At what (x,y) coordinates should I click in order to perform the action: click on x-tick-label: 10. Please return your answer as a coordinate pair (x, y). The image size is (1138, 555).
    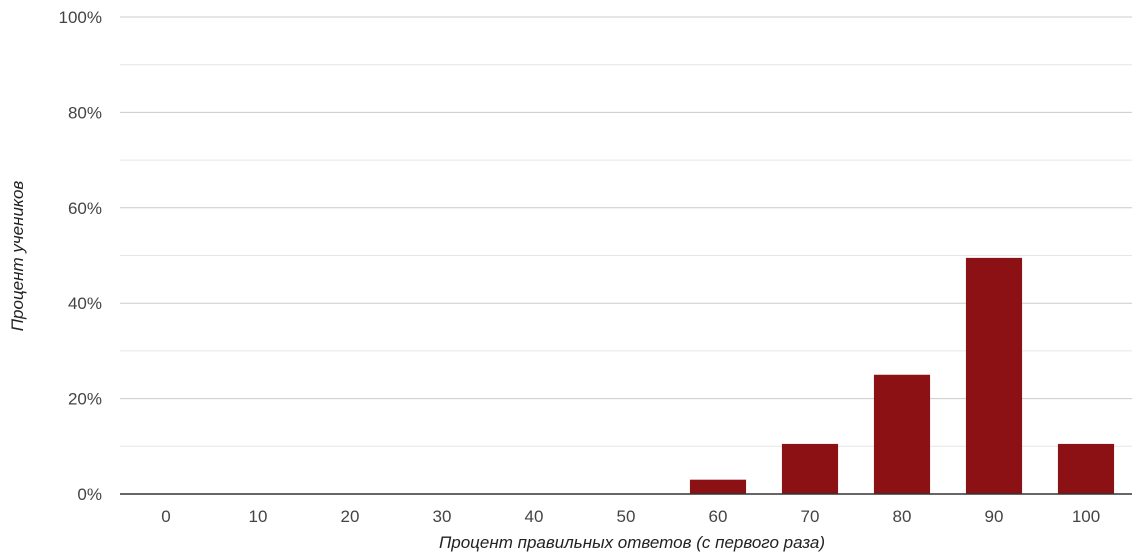
    Looking at the image, I should click on (258, 516).